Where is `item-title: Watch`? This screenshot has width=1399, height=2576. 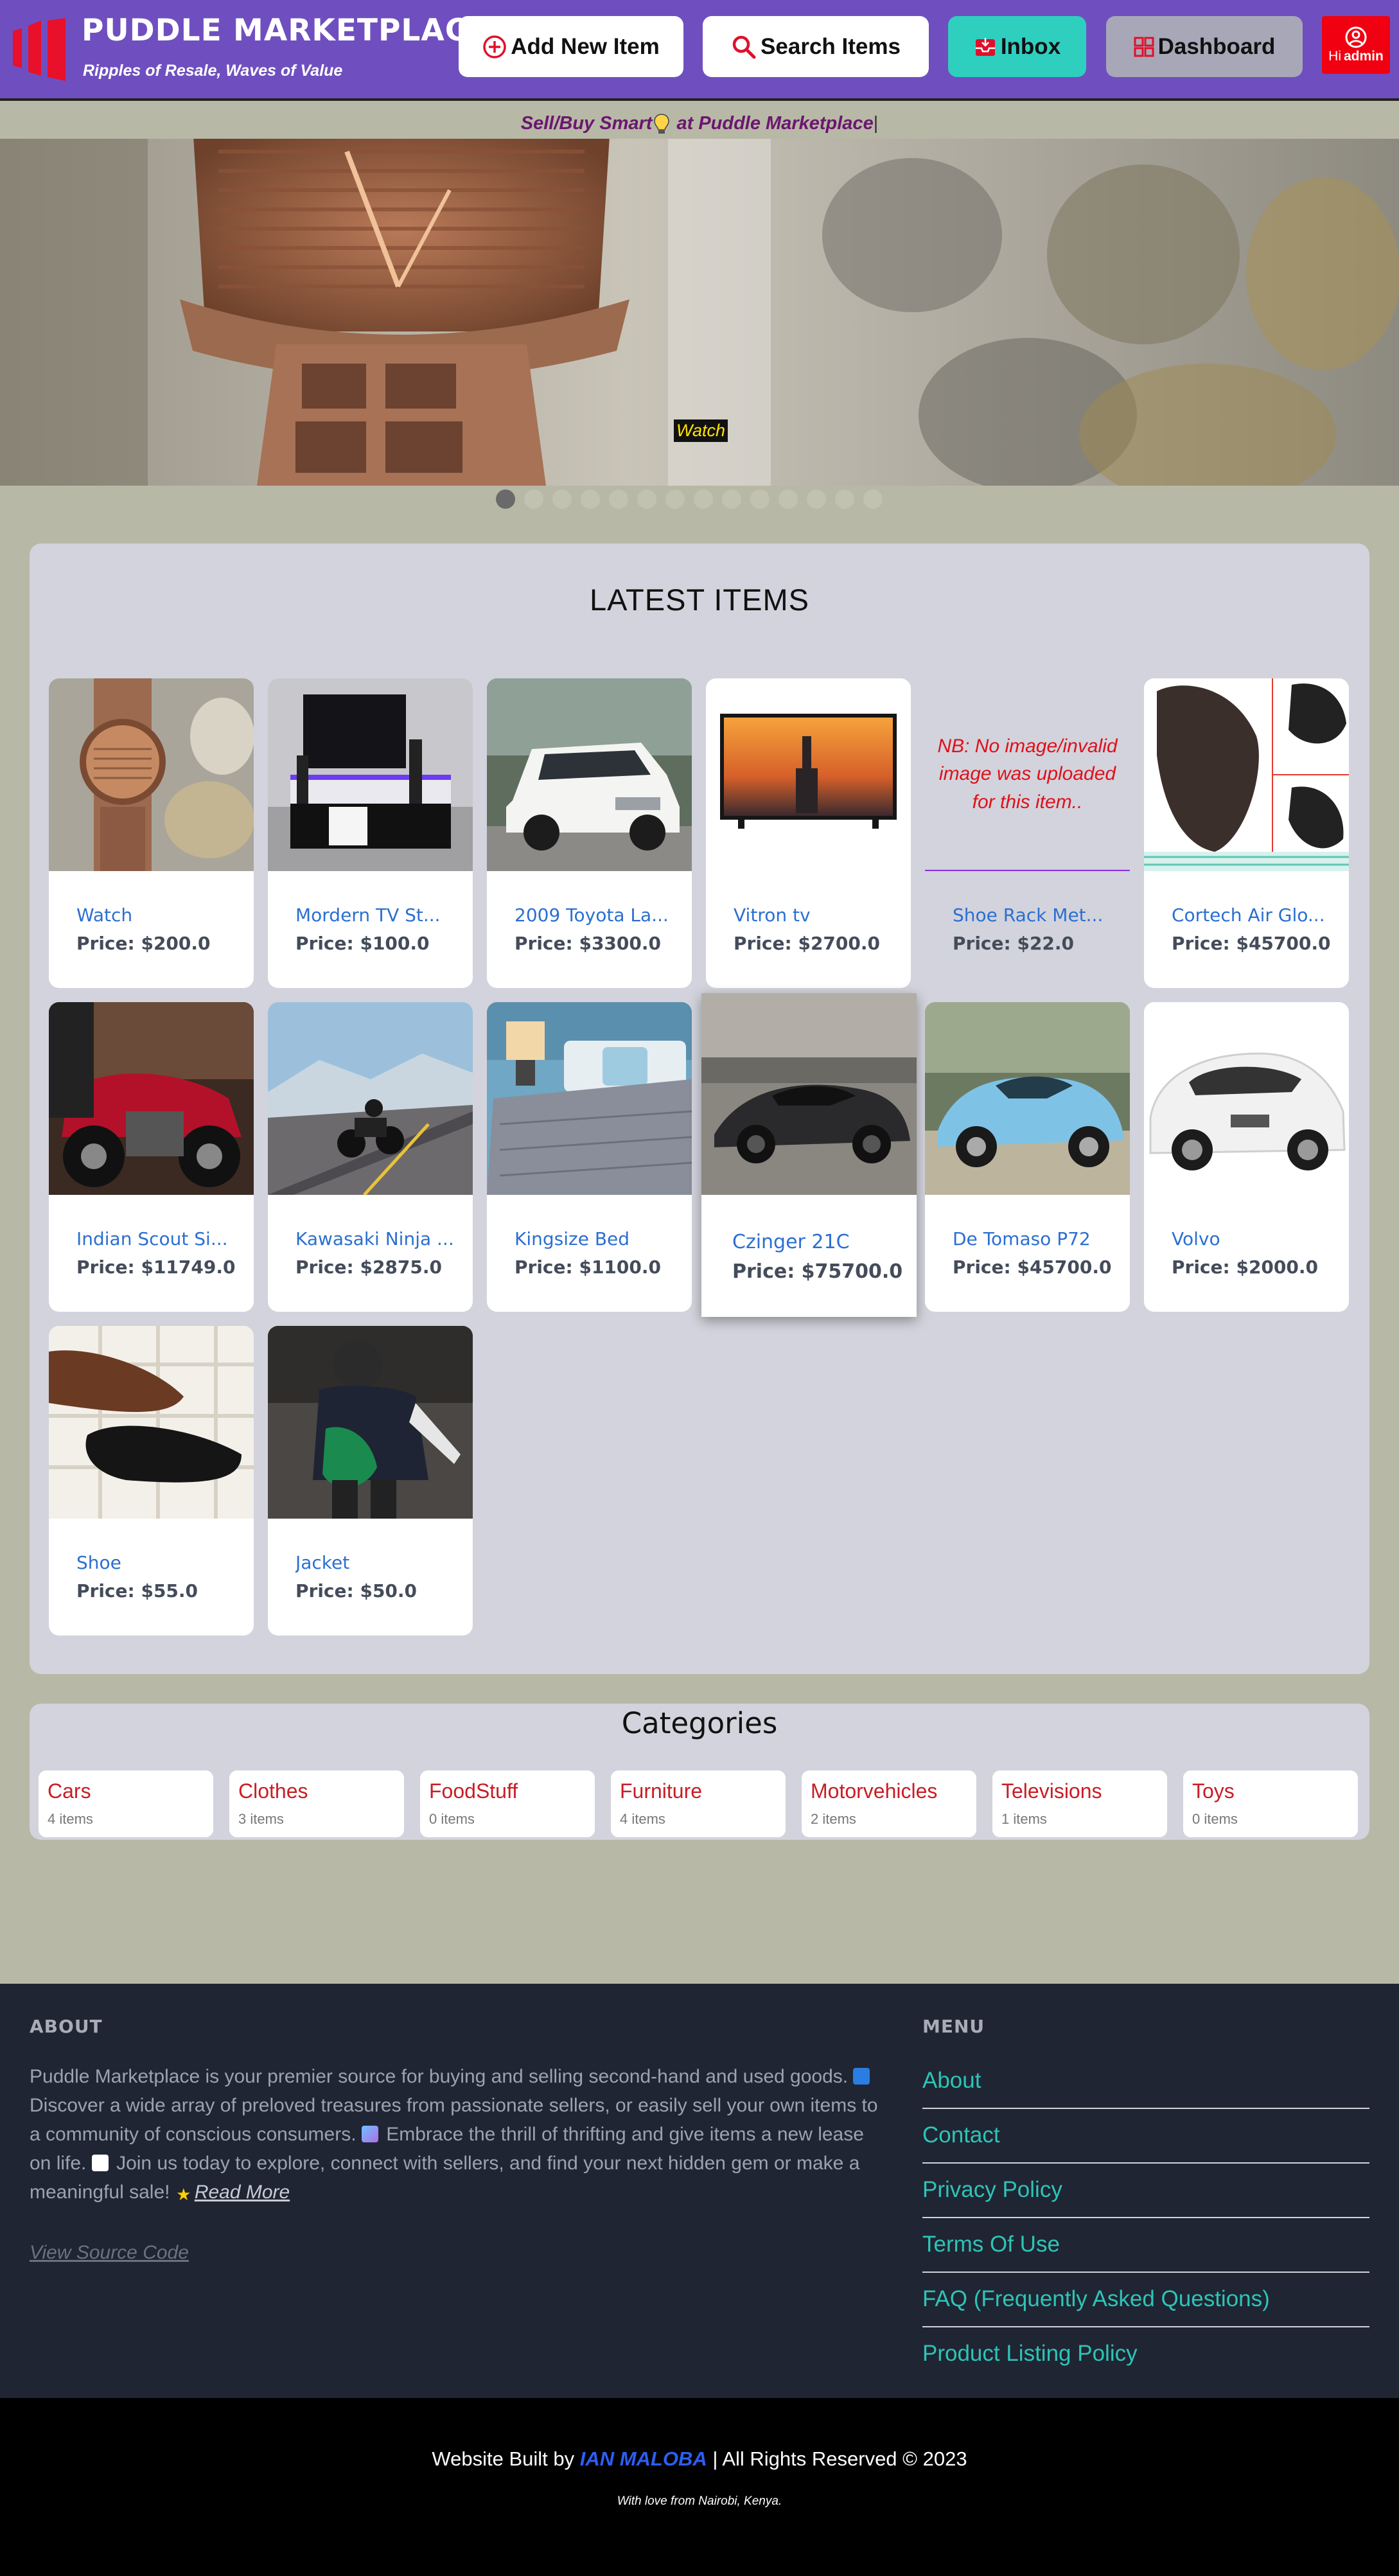 item-title: Watch is located at coordinates (105, 915).